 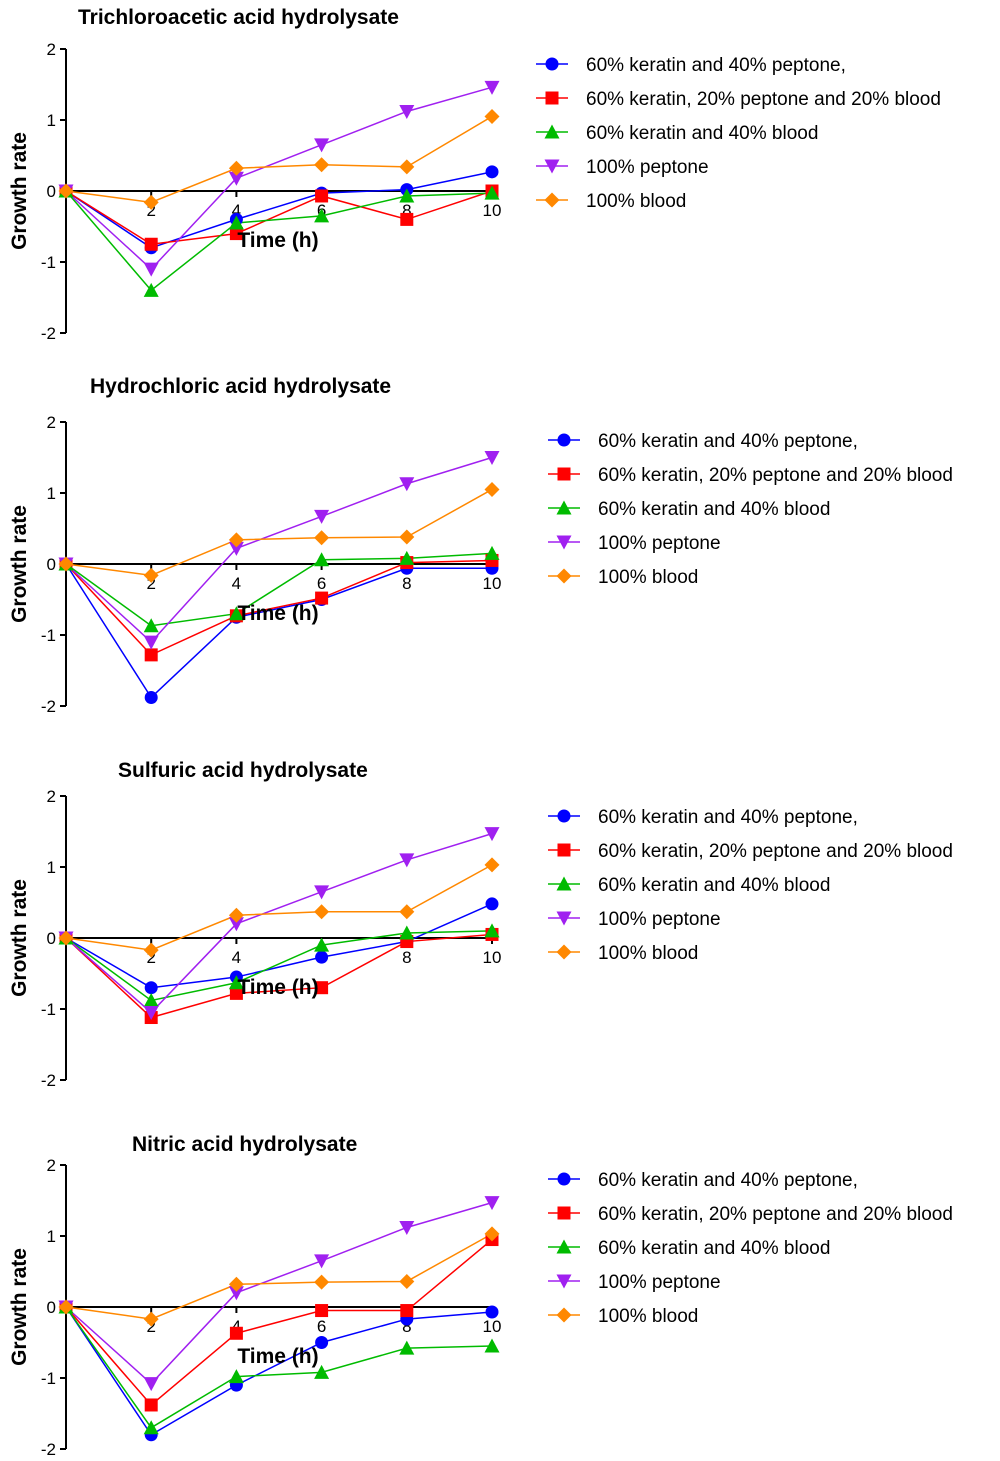 What do you see at coordinates (240, 386) in the screenshot?
I see `chart-title: Hydrochloric acid hydrolysate` at bounding box center [240, 386].